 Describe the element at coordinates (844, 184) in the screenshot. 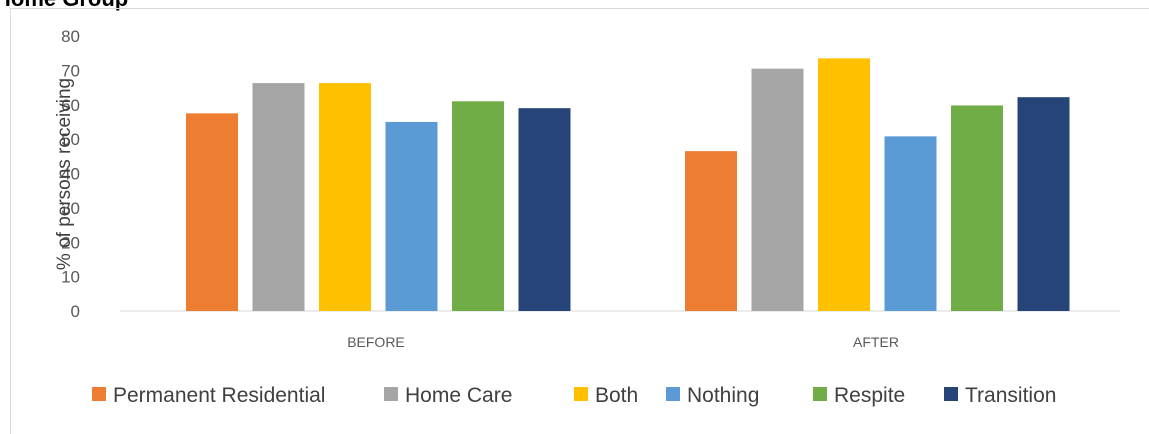

I see `bar-after-both` at that location.